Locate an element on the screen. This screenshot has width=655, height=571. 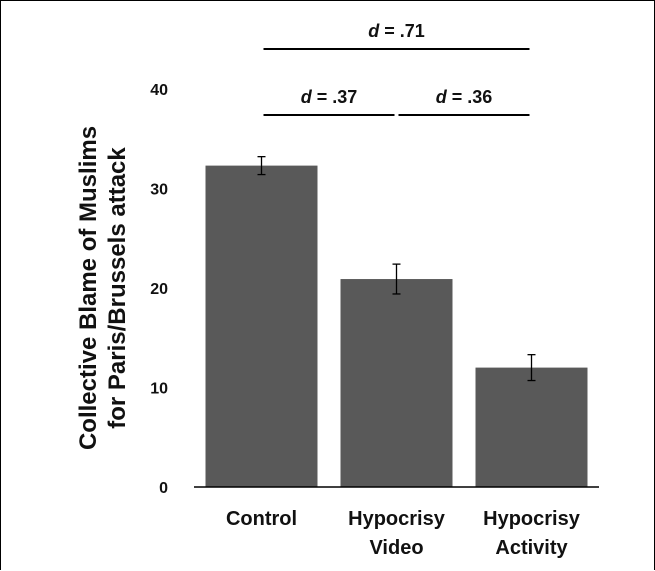
effect-size-annotation: d = .71 is located at coordinates (396, 35).